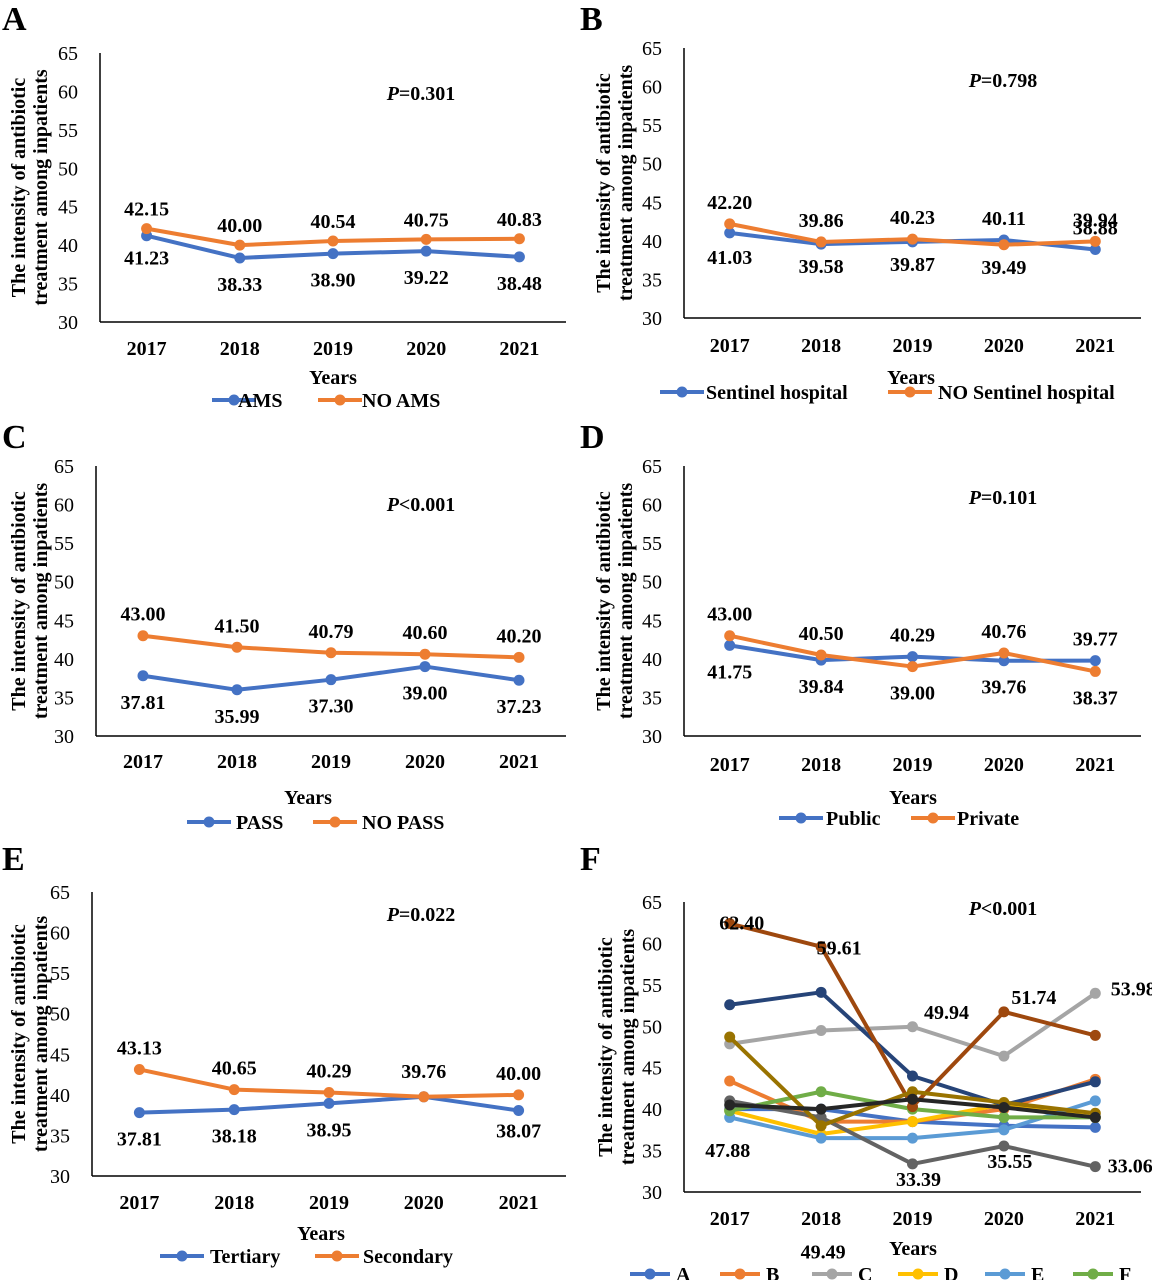 This screenshot has width=1152, height=1285. Describe the element at coordinates (329, 1130) in the screenshot. I see `data-label: 38.95` at that location.